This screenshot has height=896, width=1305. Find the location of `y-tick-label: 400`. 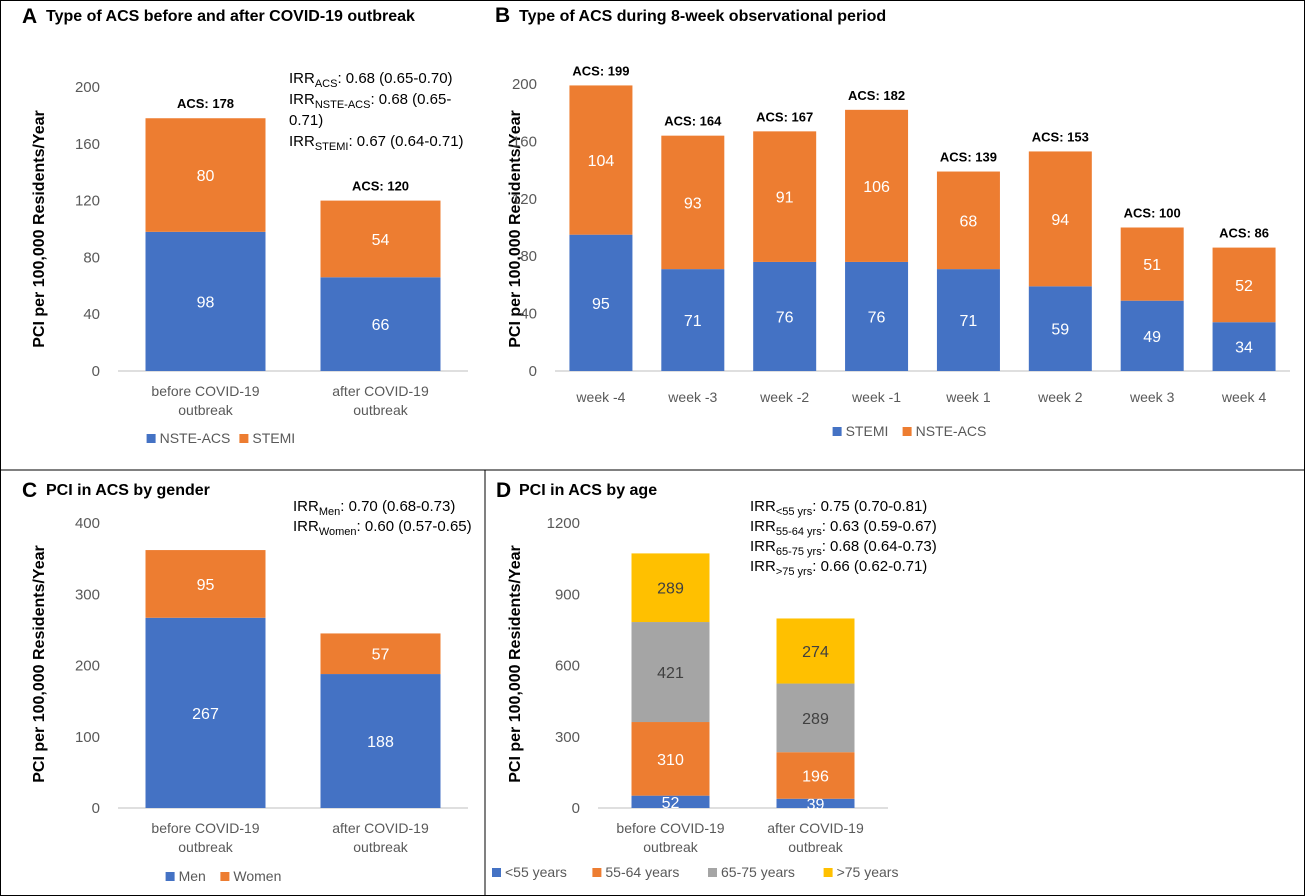

y-tick-label: 400 is located at coordinates (87, 523).